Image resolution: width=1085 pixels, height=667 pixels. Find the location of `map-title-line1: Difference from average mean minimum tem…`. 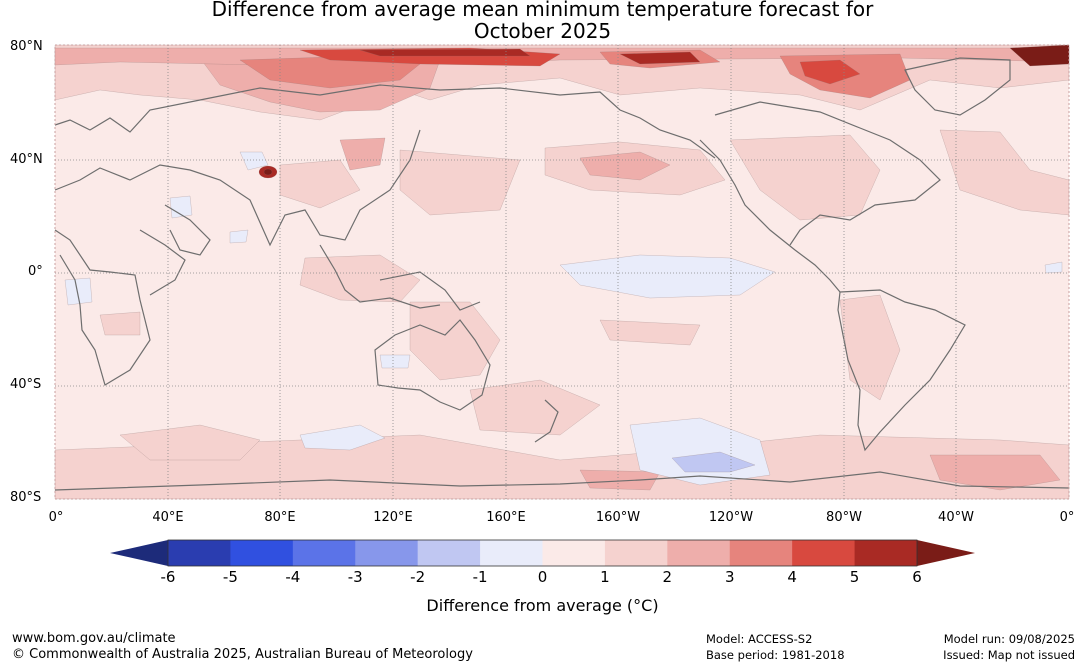

map-title-line1: Difference from average mean minimum tem… is located at coordinates (542, 10).